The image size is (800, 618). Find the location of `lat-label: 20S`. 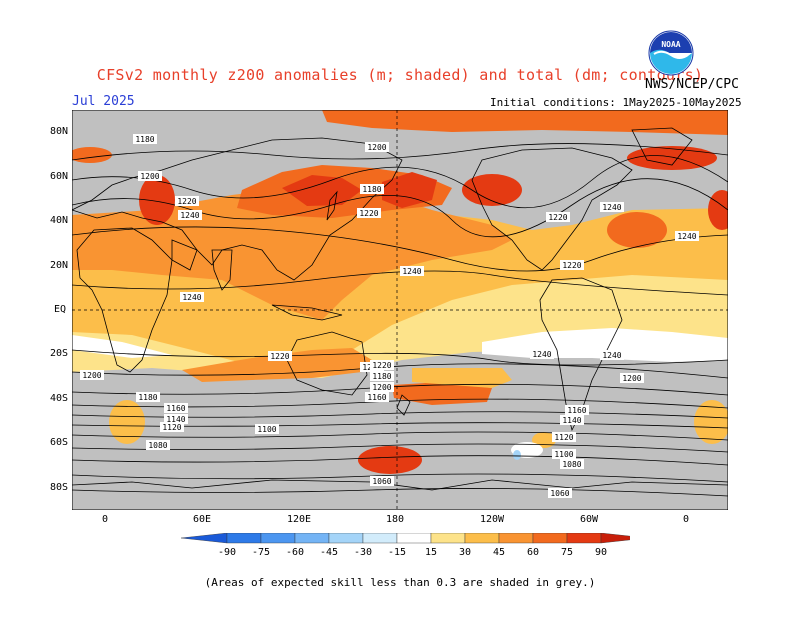

lat-label: 20S is located at coordinates (59, 353).